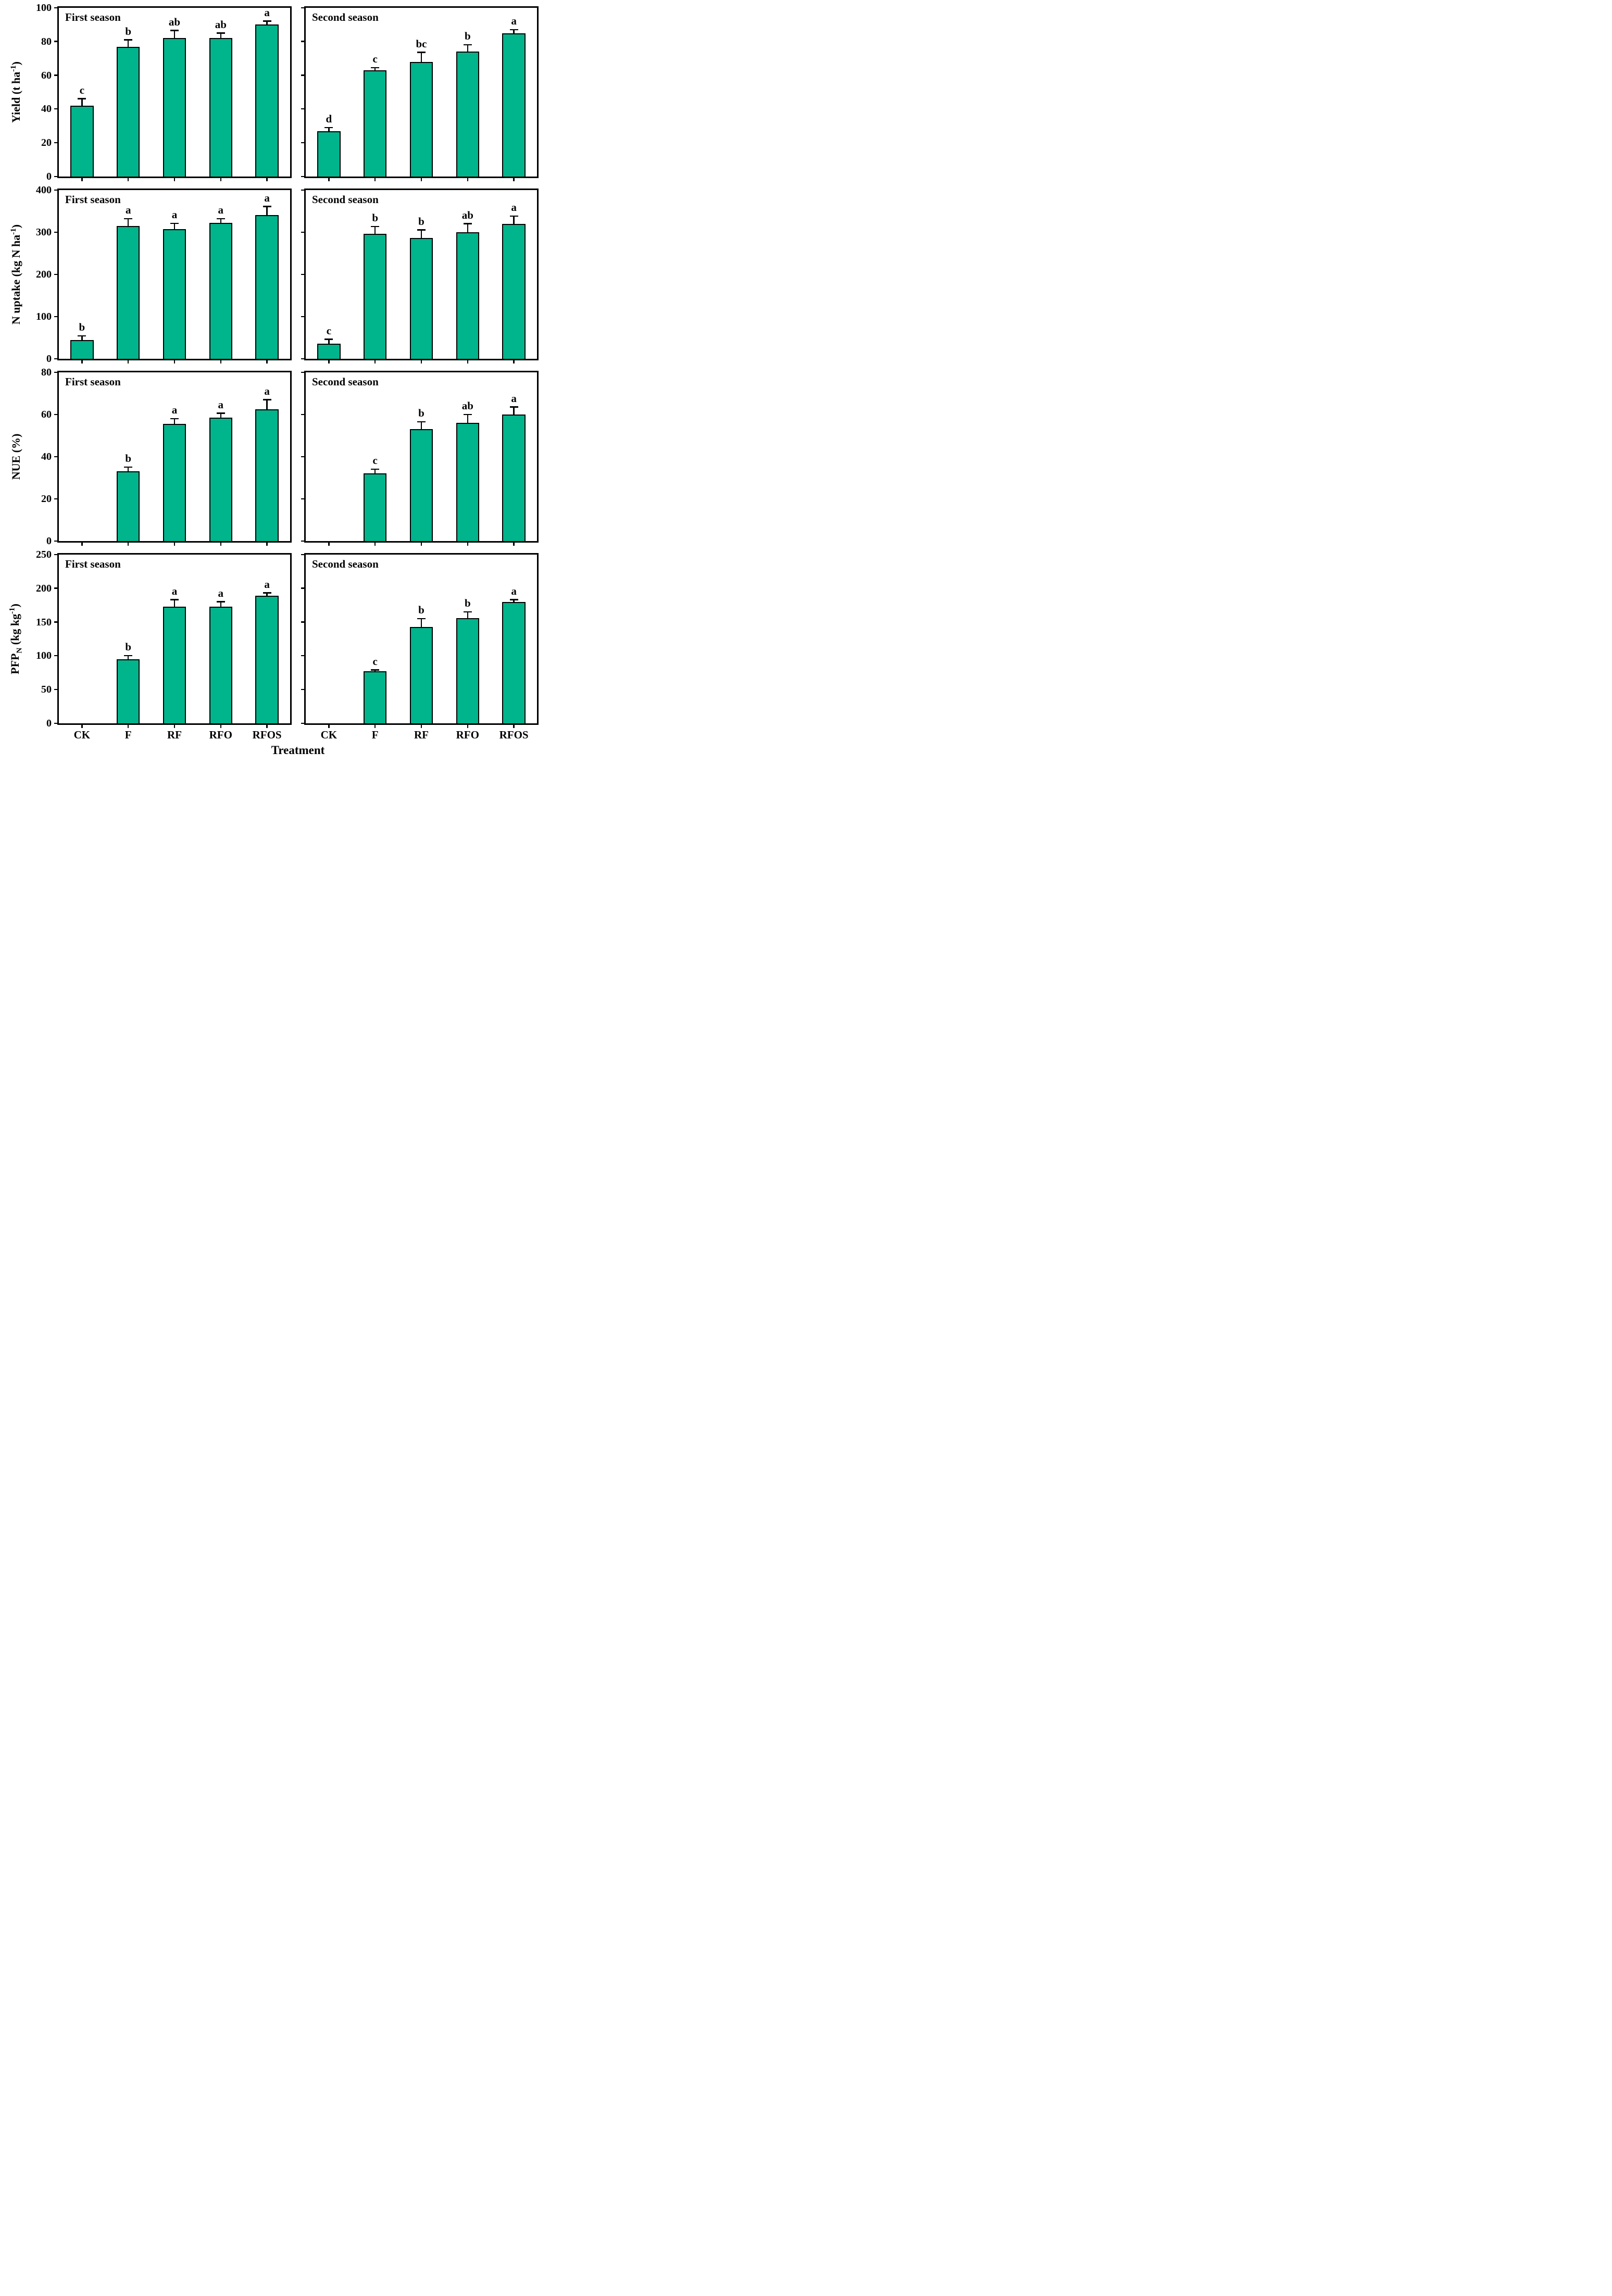  I want to click on x-tick-label: RFOS, so click(514, 735).